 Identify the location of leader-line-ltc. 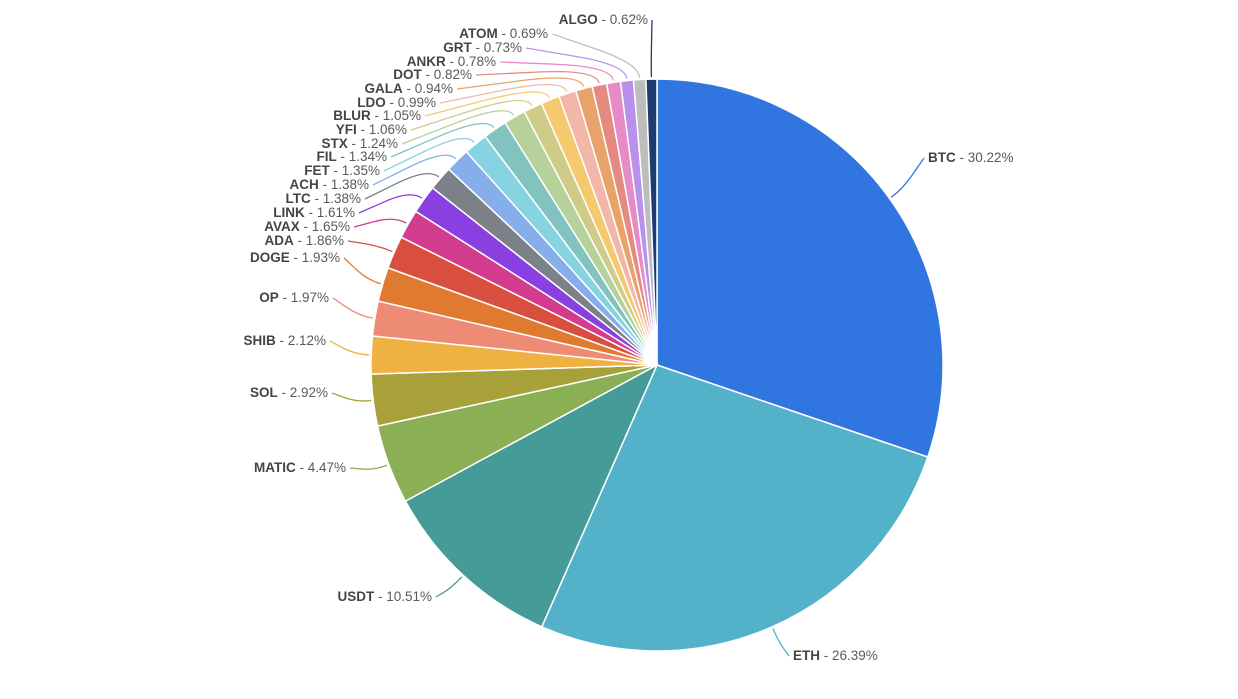
(402, 186).